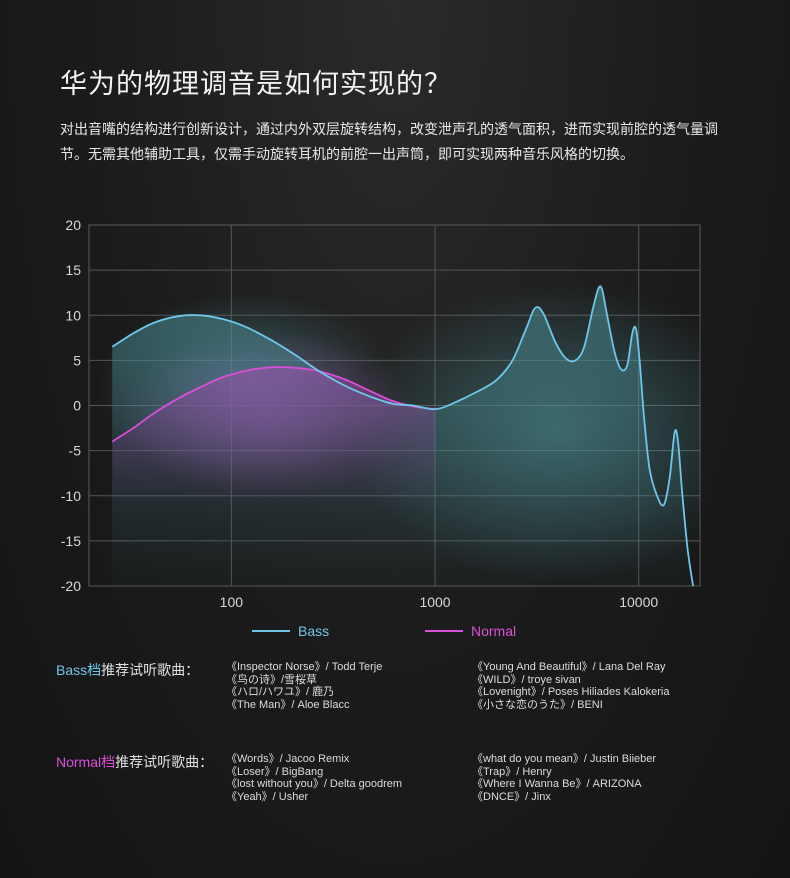 Image resolution: width=790 pixels, height=878 pixels. Describe the element at coordinates (537, 704) in the screenshot. I see `song-item: 《小さな恋のうた》/ BENI` at that location.